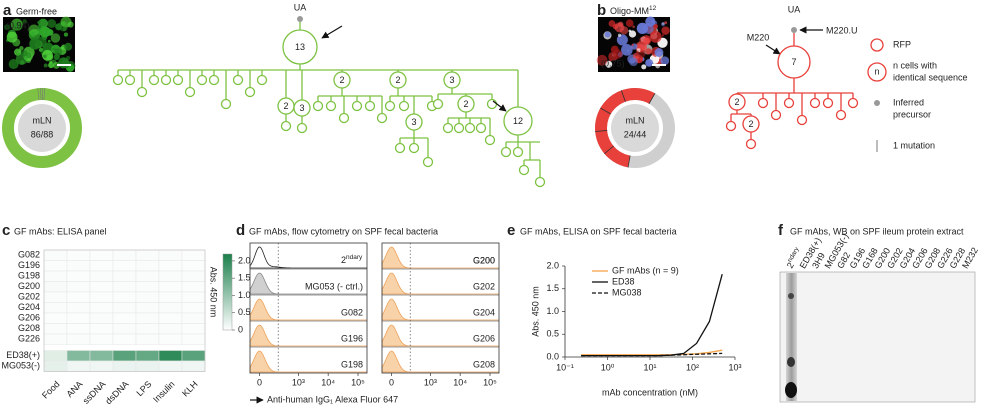 Image resolution: width=981 pixels, height=409 pixels. What do you see at coordinates (791, 296) in the screenshot?
I see `blot-band` at bounding box center [791, 296].